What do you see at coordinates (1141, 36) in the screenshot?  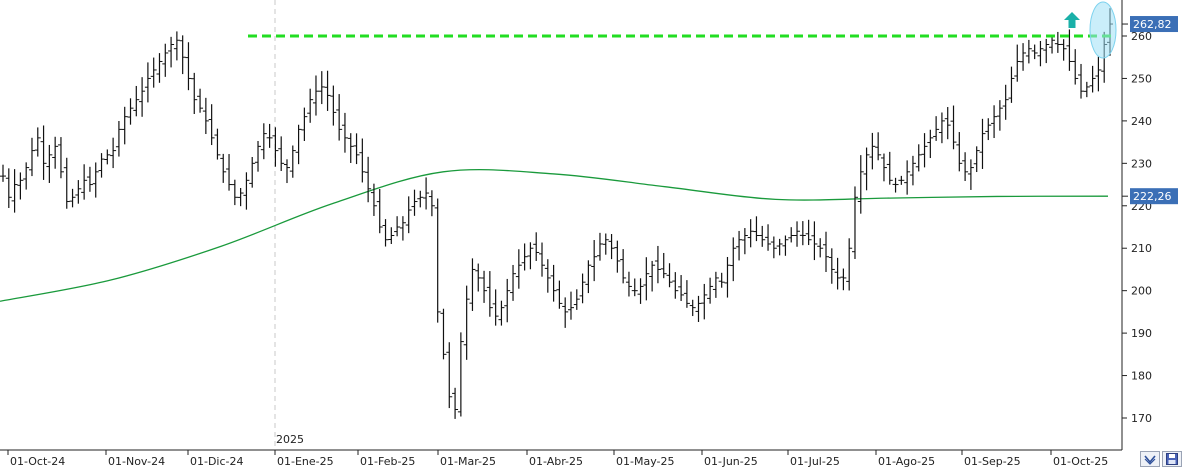 I see `y-tick-label: 260` at bounding box center [1141, 36].